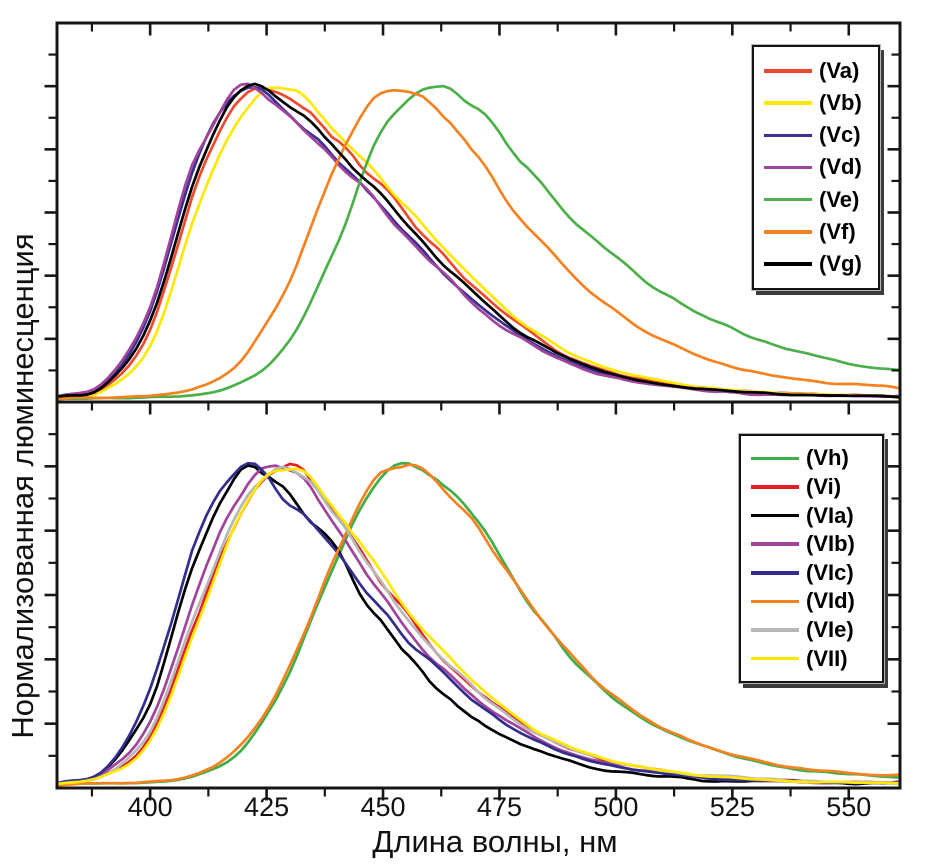  I want to click on legend-item: (Vi), so click(811, 486).